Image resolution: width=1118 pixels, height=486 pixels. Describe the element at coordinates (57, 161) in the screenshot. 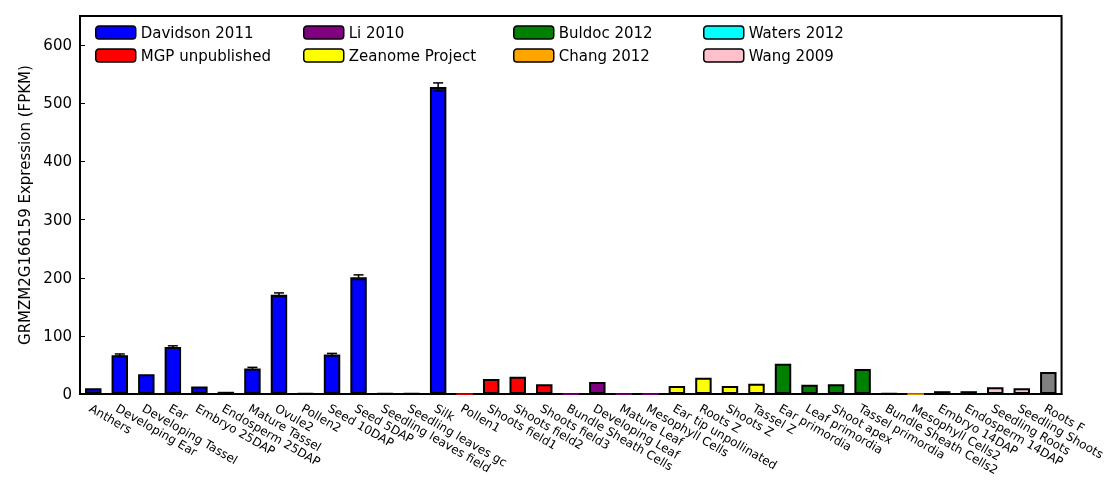

I see `y-tick-label: 400` at that location.